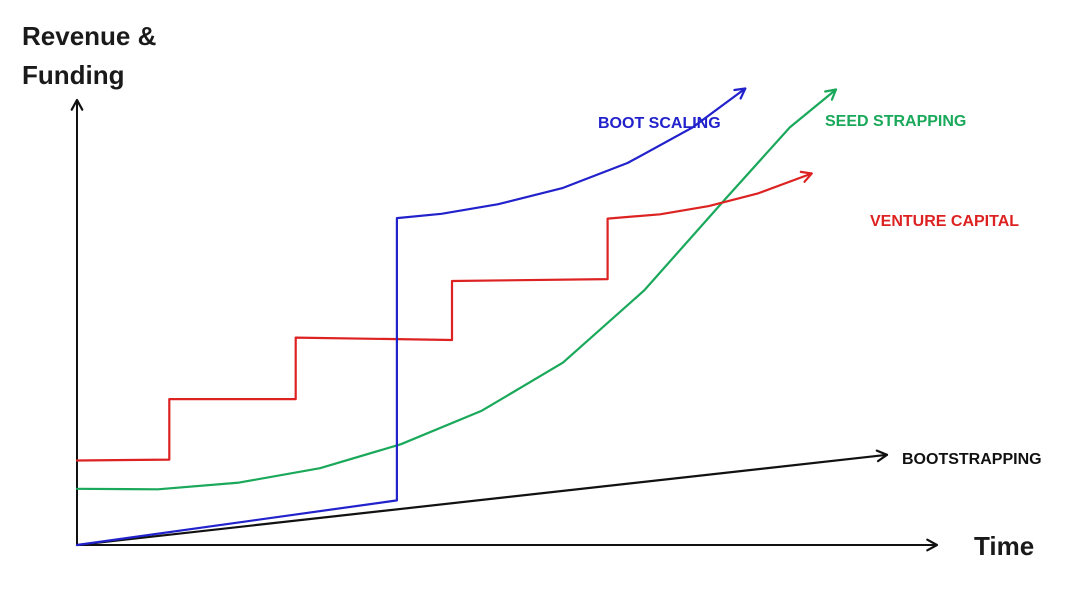 This screenshot has height=608, width=1080. I want to click on series-arrow-venture-capital-icon, so click(806, 176).